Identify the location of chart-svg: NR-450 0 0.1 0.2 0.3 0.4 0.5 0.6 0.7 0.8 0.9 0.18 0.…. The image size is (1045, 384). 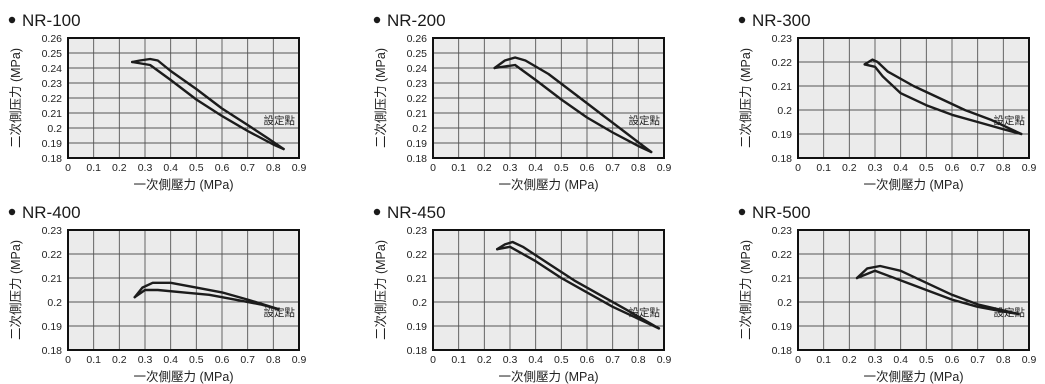
(522, 293).